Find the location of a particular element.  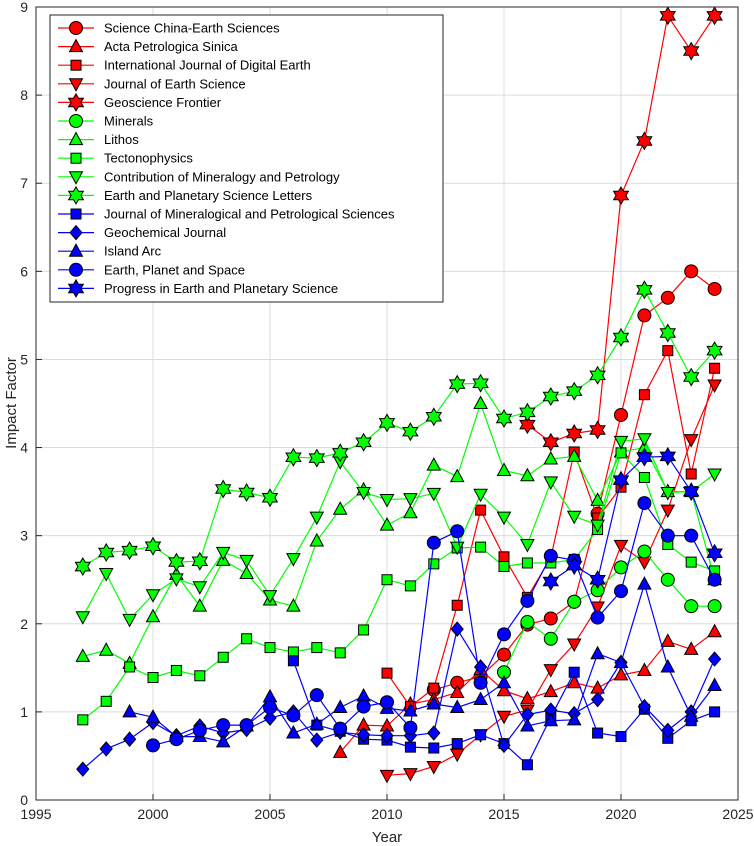

legend-entry: Journal of Earth Science is located at coordinates (152, 84).